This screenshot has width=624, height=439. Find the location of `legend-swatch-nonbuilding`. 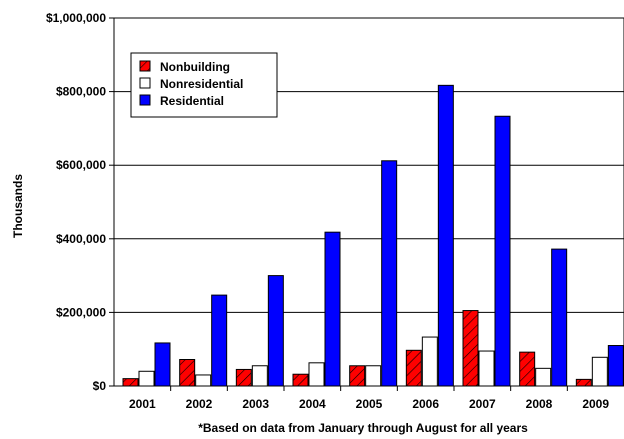

legend-swatch-nonbuilding is located at coordinates (145, 66).